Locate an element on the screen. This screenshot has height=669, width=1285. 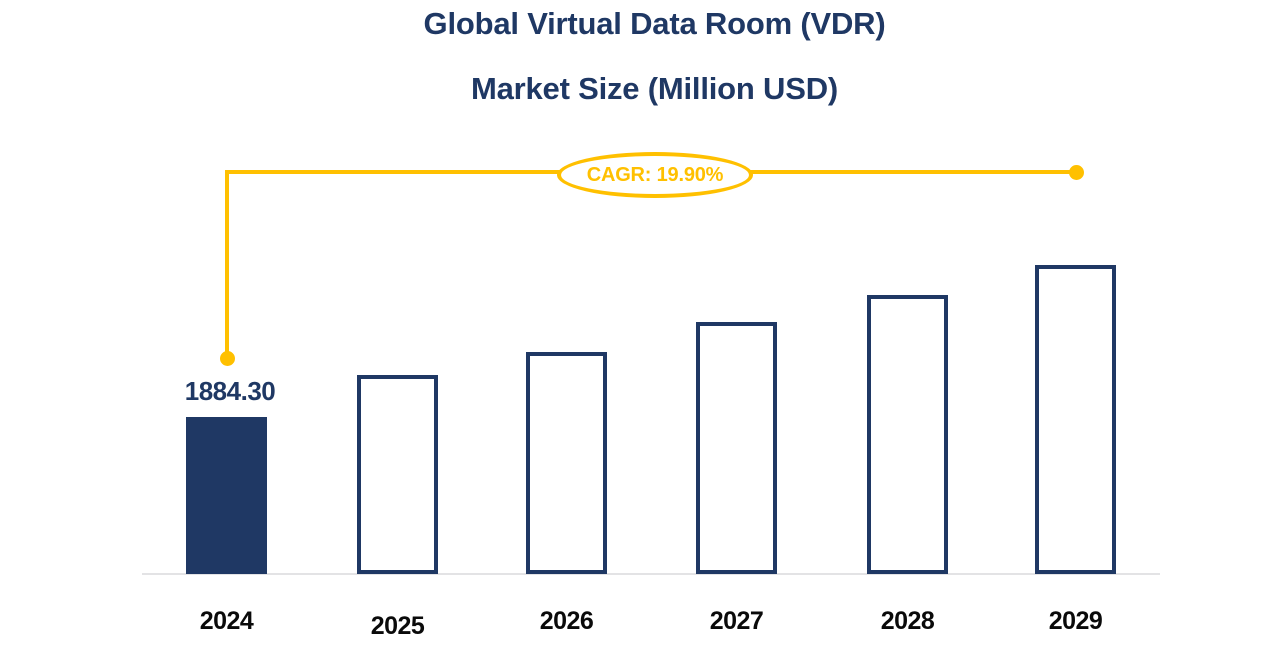
chart-title-line1: Global Virtual Data Room (VDR) is located at coordinates (654, 23).